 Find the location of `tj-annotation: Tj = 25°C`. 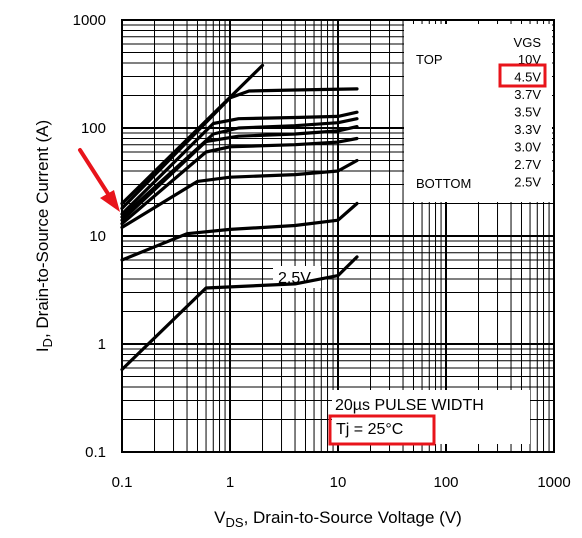

tj-annotation: Tj = 25°C is located at coordinates (369, 429).